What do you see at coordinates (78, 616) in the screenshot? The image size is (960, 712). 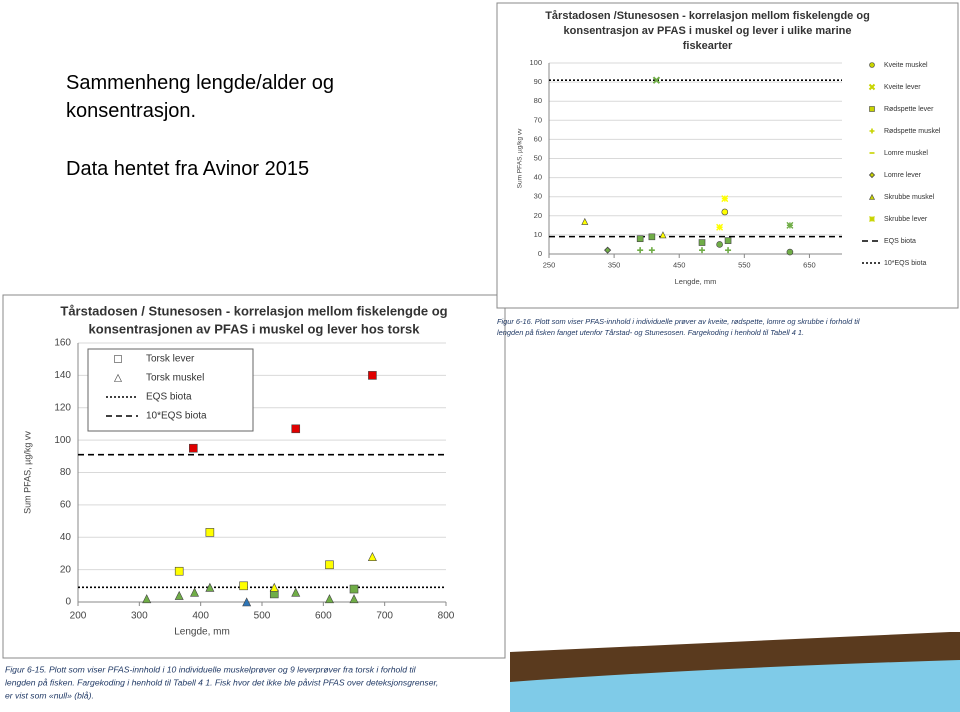 I see `x-tick-label: 200` at bounding box center [78, 616].